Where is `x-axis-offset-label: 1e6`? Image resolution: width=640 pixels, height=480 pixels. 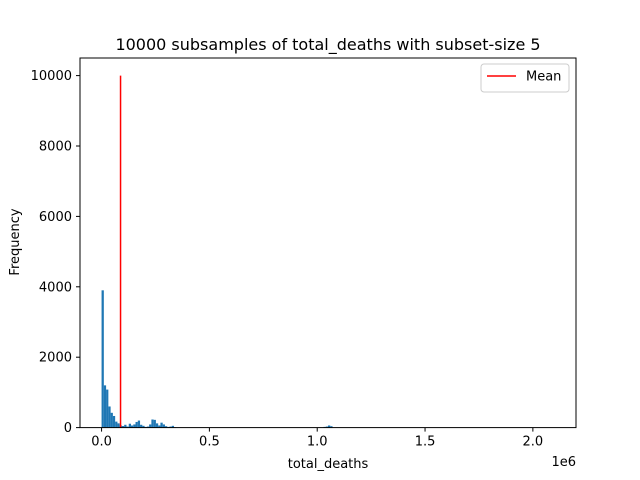
x-axis-offset-label: 1e6 is located at coordinates (563, 462).